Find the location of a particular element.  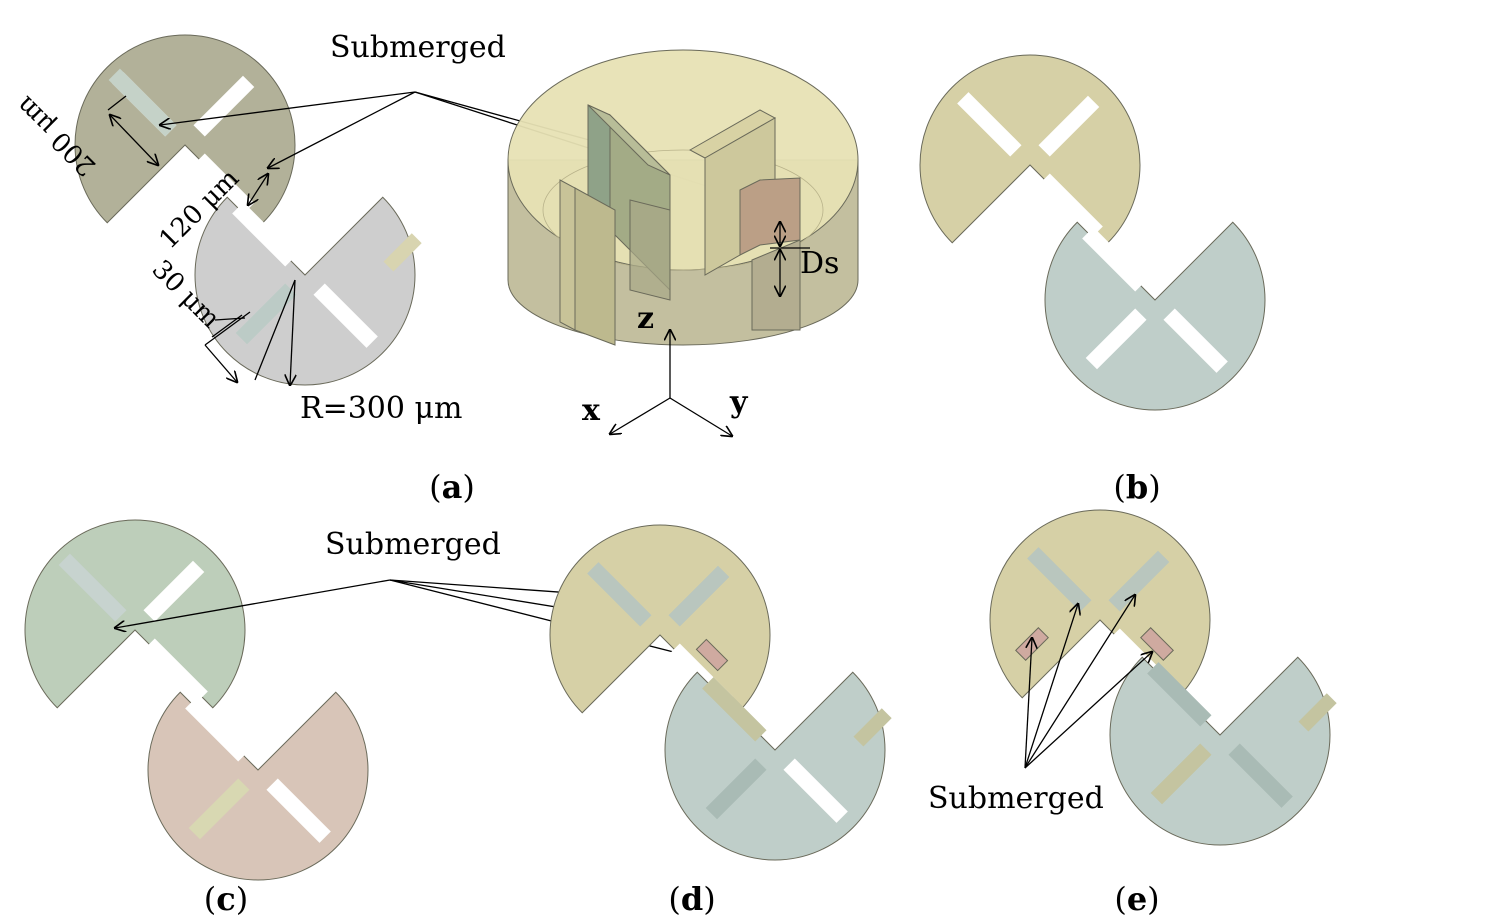

submerged-label-a: Submerged is located at coordinates (418, 47).